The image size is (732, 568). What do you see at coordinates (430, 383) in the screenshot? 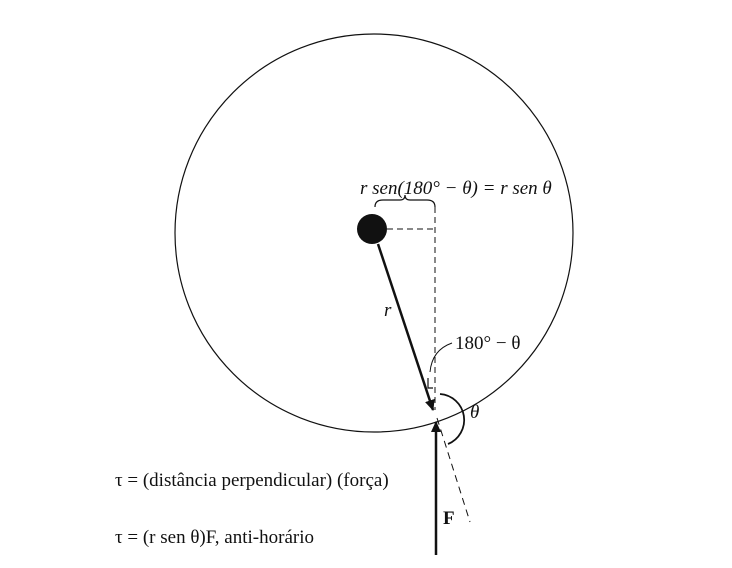
I see `supplement-angle-mark` at bounding box center [430, 383].